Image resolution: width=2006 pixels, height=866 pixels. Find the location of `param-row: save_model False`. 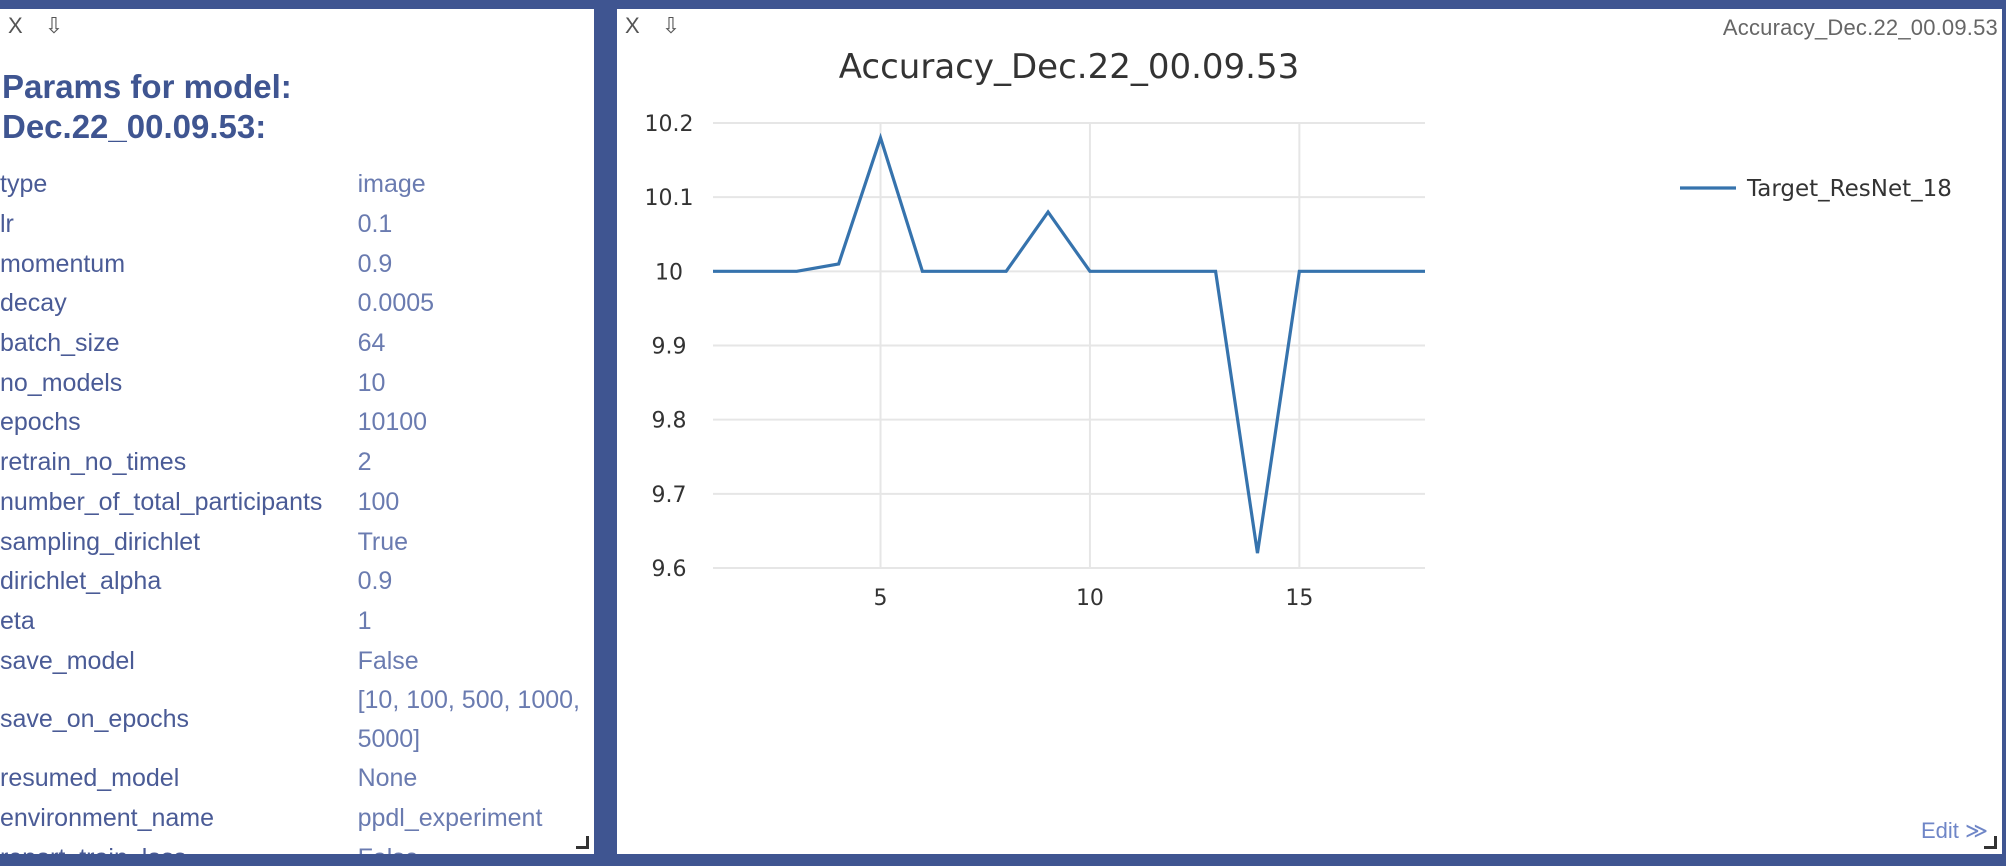

param-row: save_model False is located at coordinates (297, 661).